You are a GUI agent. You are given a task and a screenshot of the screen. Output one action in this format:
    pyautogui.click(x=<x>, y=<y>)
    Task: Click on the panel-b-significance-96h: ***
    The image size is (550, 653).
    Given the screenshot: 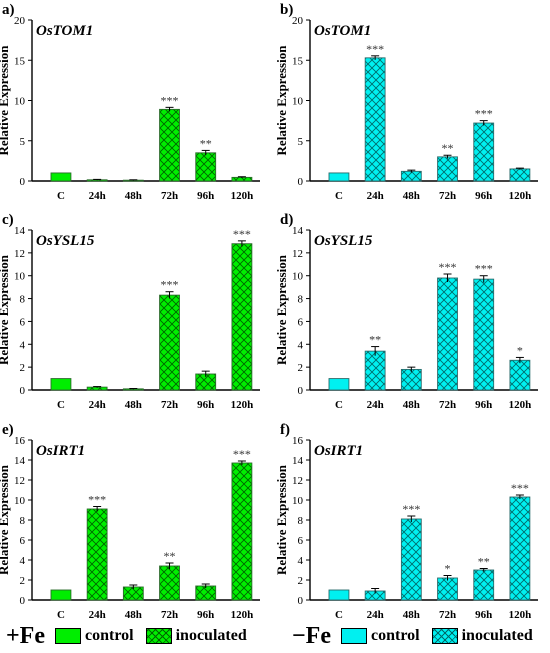 What is the action you would take?
    pyautogui.click(x=484, y=114)
    